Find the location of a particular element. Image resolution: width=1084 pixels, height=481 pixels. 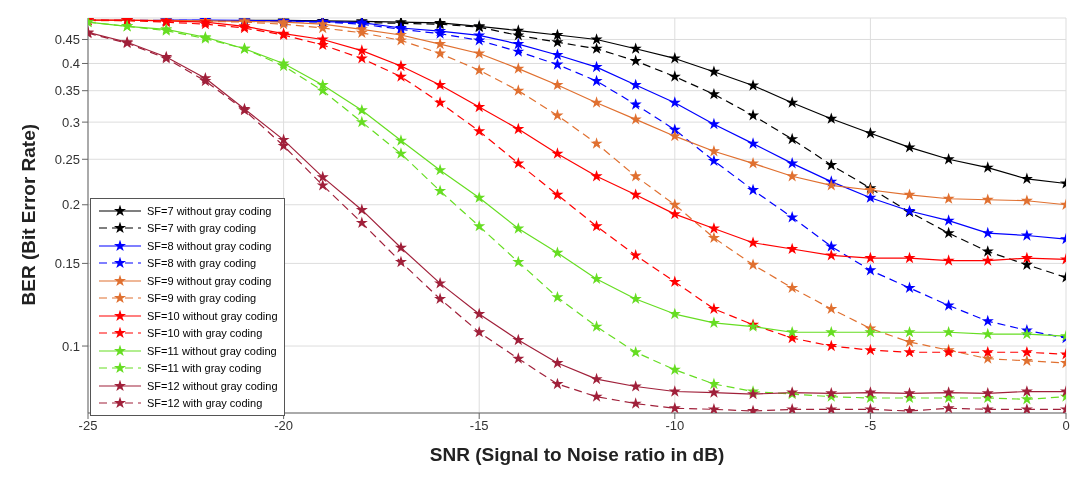

legend-label: SF=7 with gray coding is located at coordinates (202, 228).